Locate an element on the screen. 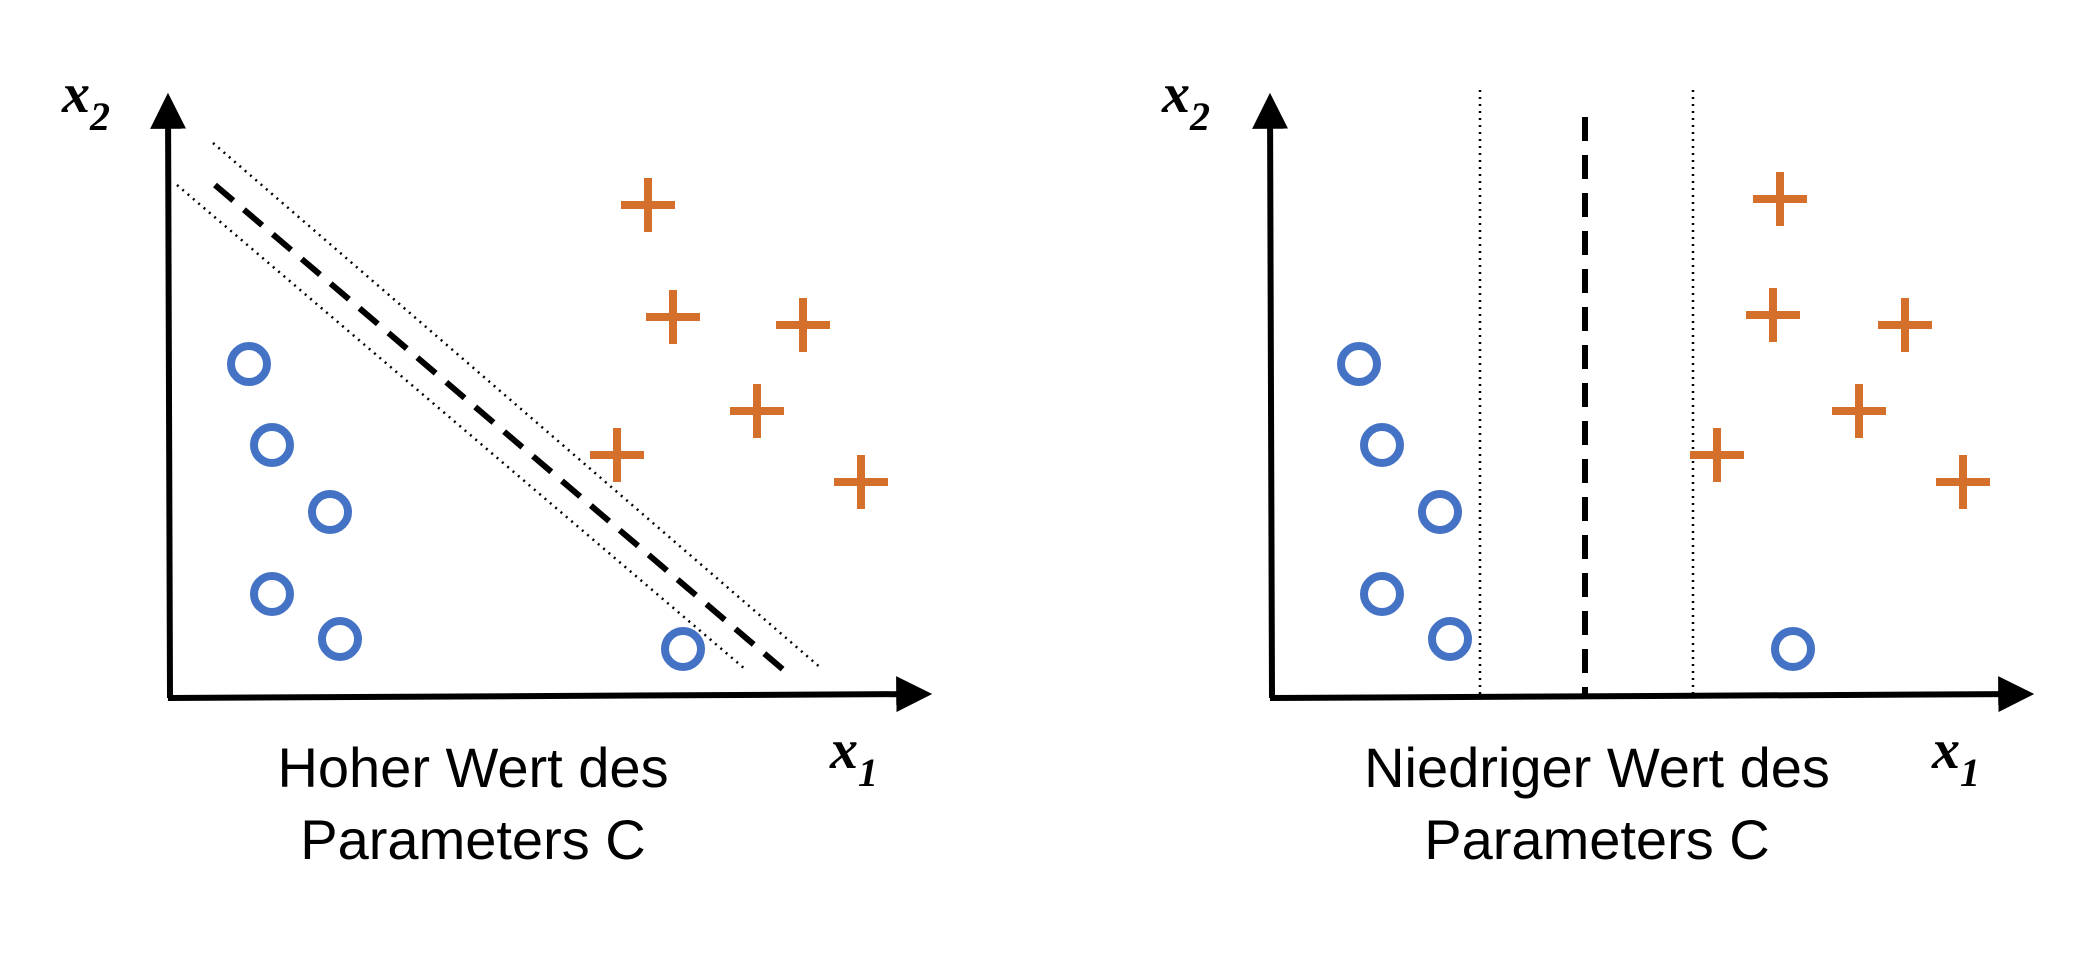 The height and width of the screenshot is (958, 2094). left-x-axis-label: x1 is located at coordinates (853, 757).